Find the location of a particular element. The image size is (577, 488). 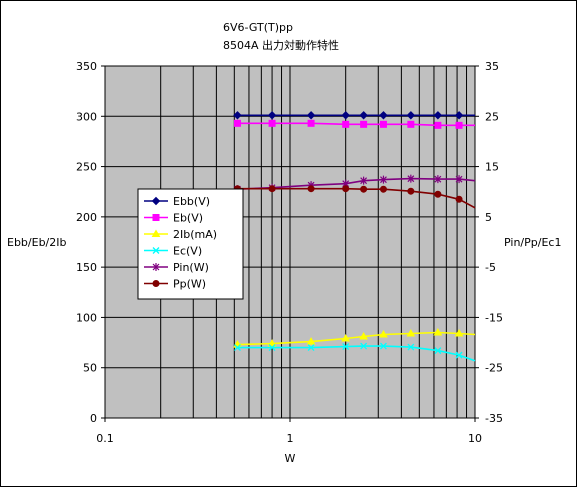

legend-label: Eb(V) is located at coordinates (188, 218).